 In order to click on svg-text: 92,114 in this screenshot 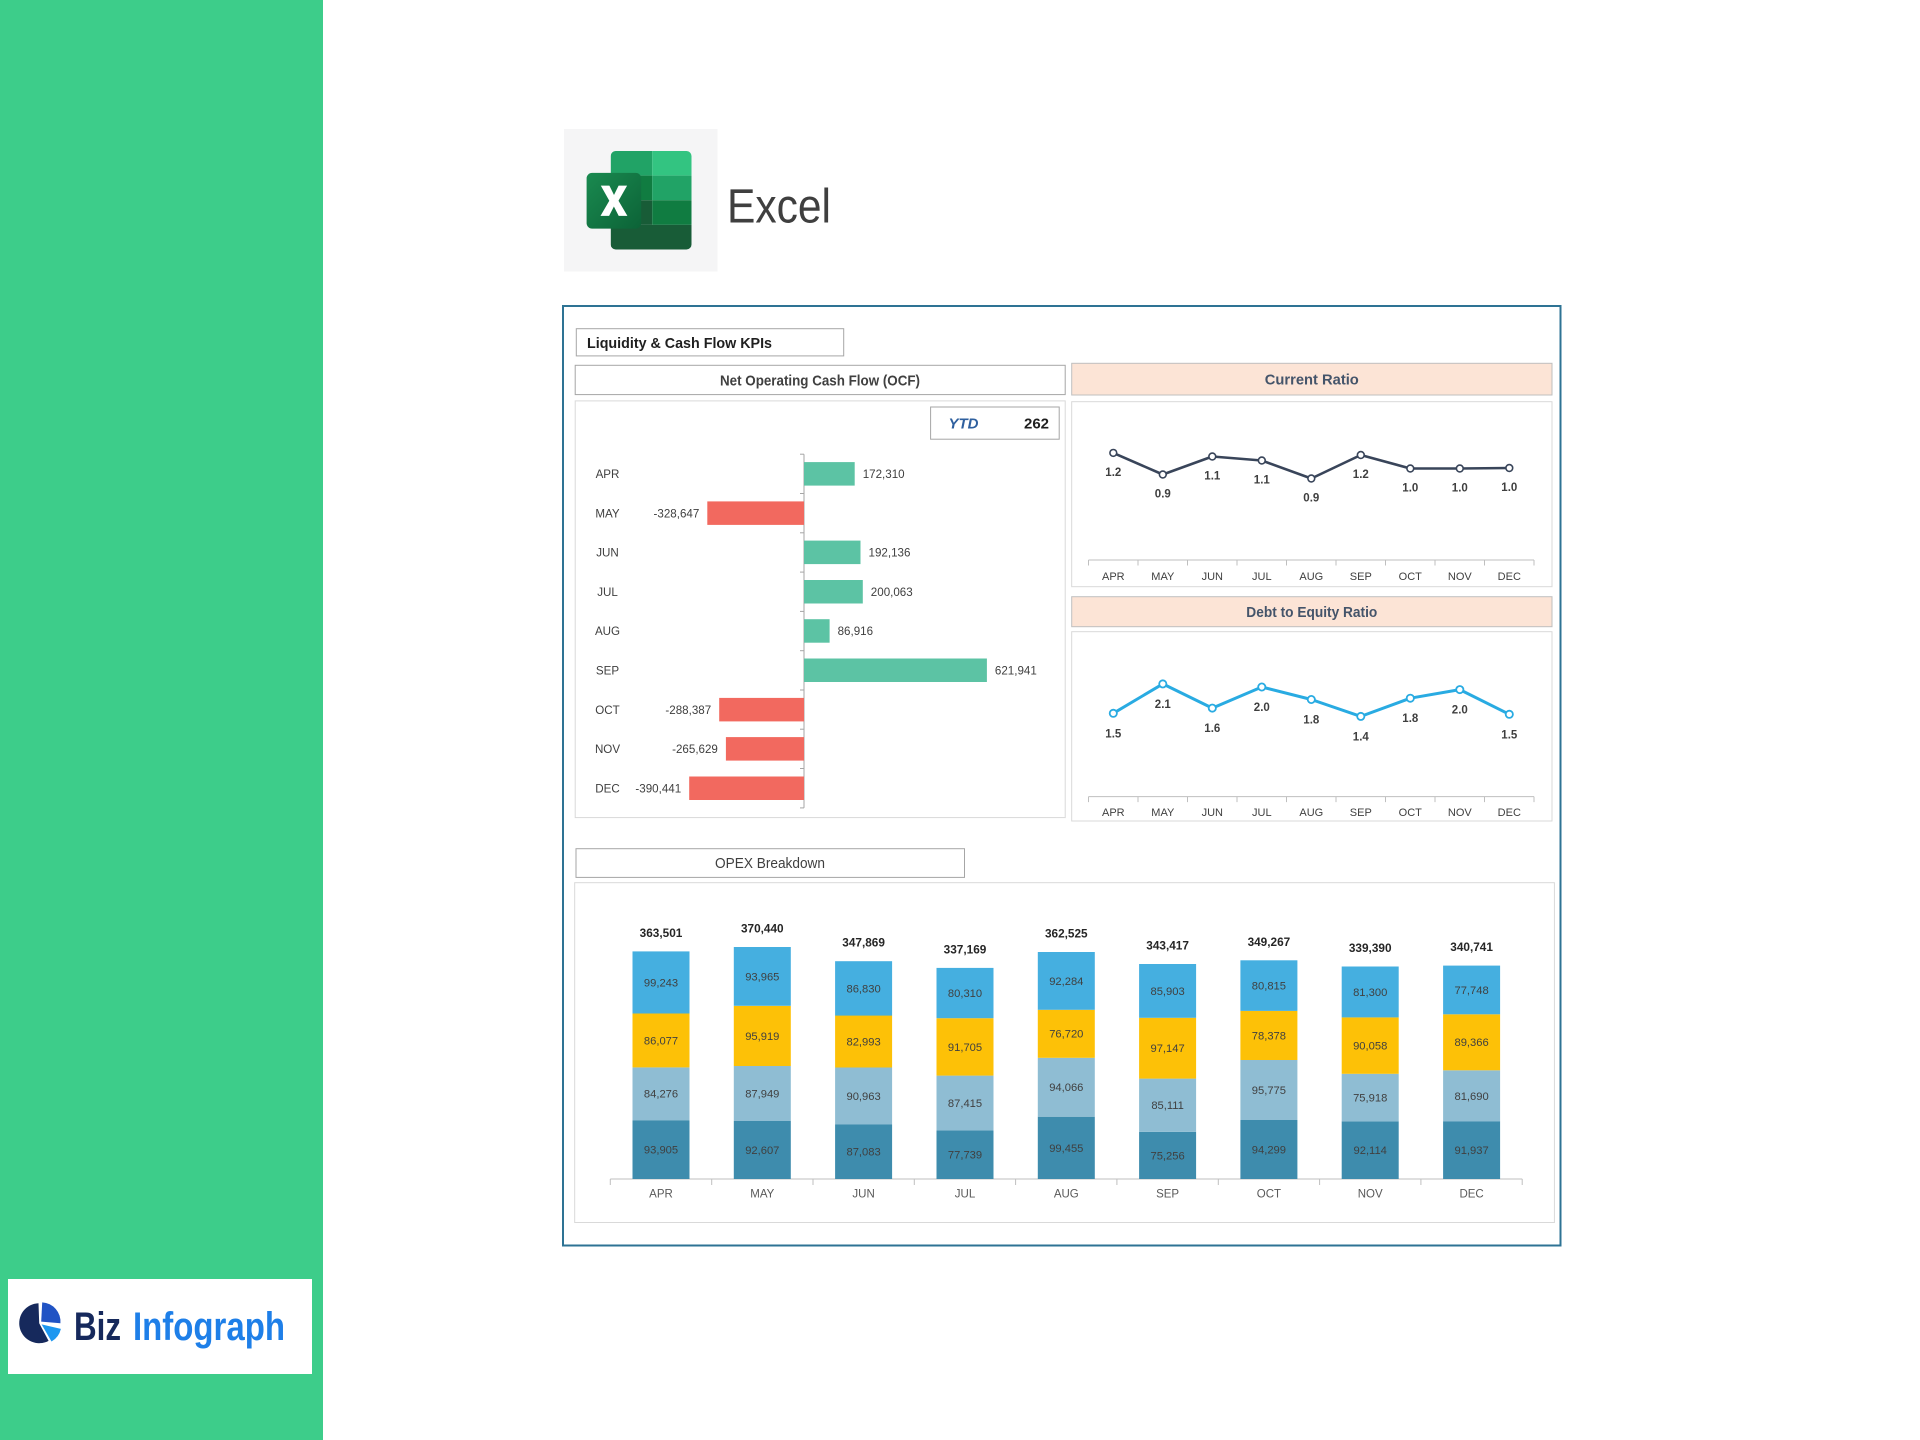, I will do `click(1370, 1151)`.